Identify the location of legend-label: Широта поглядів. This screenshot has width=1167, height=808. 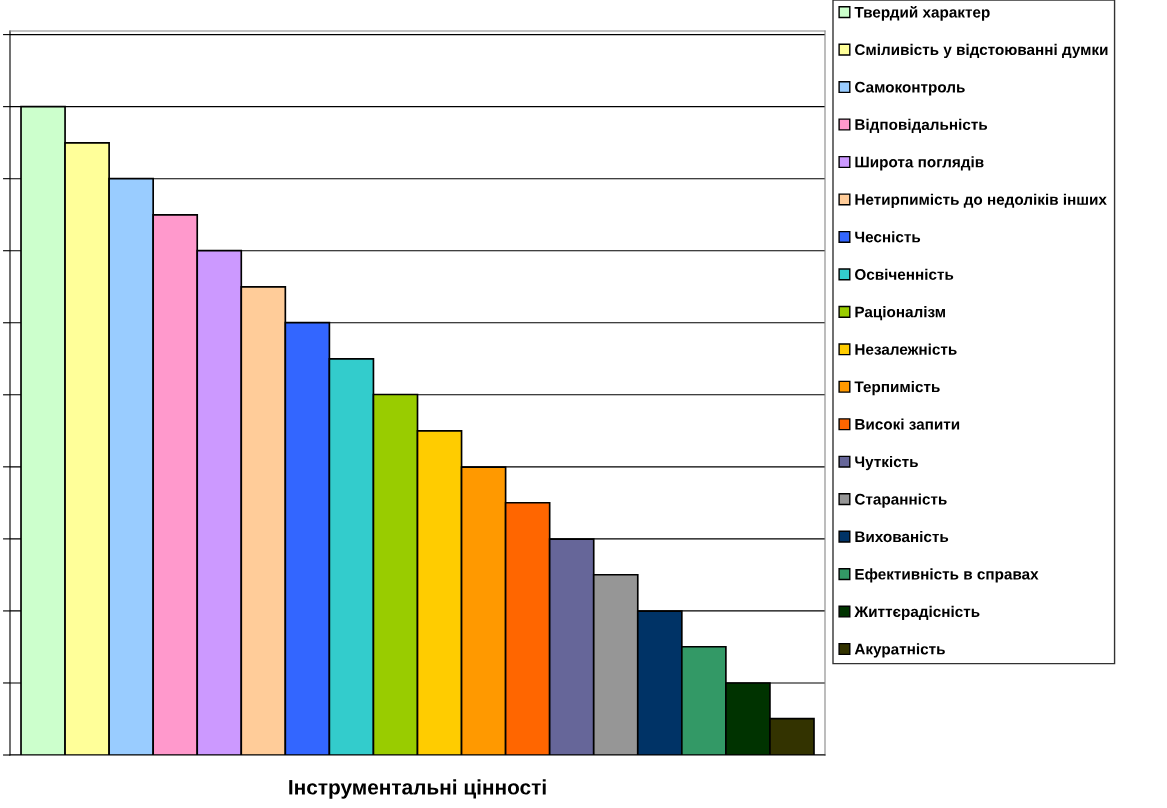
(919, 163).